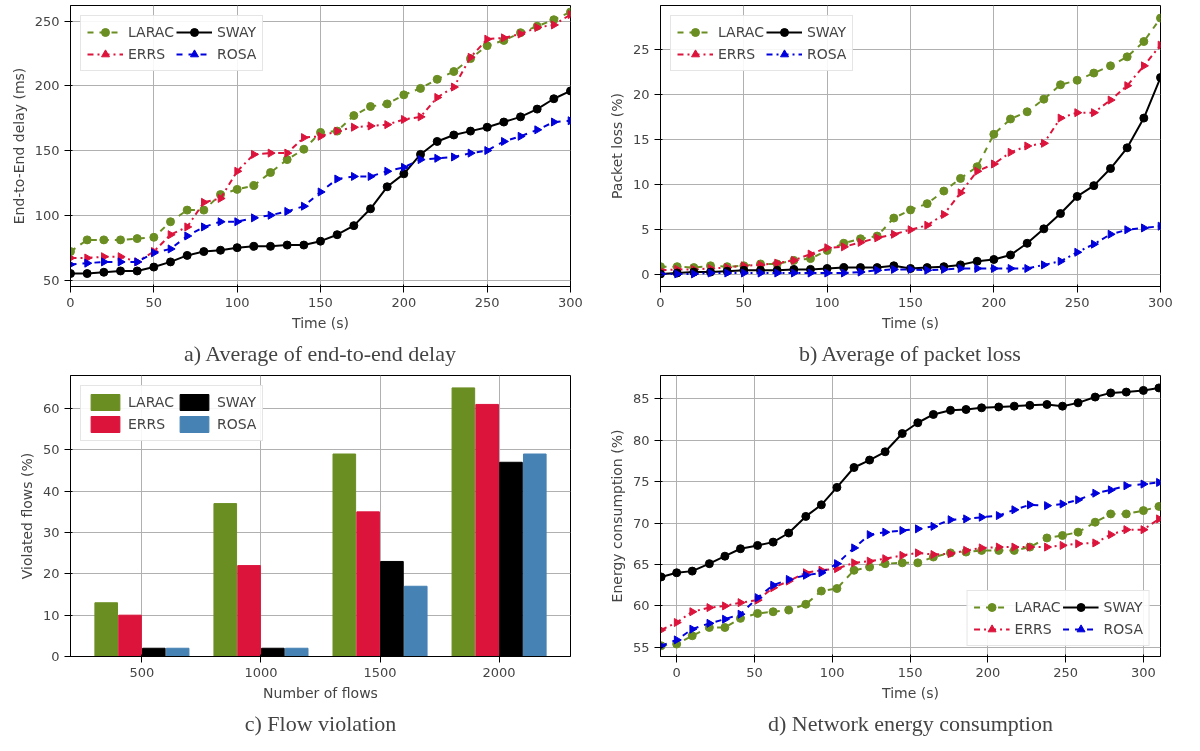 The height and width of the screenshot is (751, 1200). What do you see at coordinates (641, 647) in the screenshot?
I see `y-tick-label: 55` at bounding box center [641, 647].